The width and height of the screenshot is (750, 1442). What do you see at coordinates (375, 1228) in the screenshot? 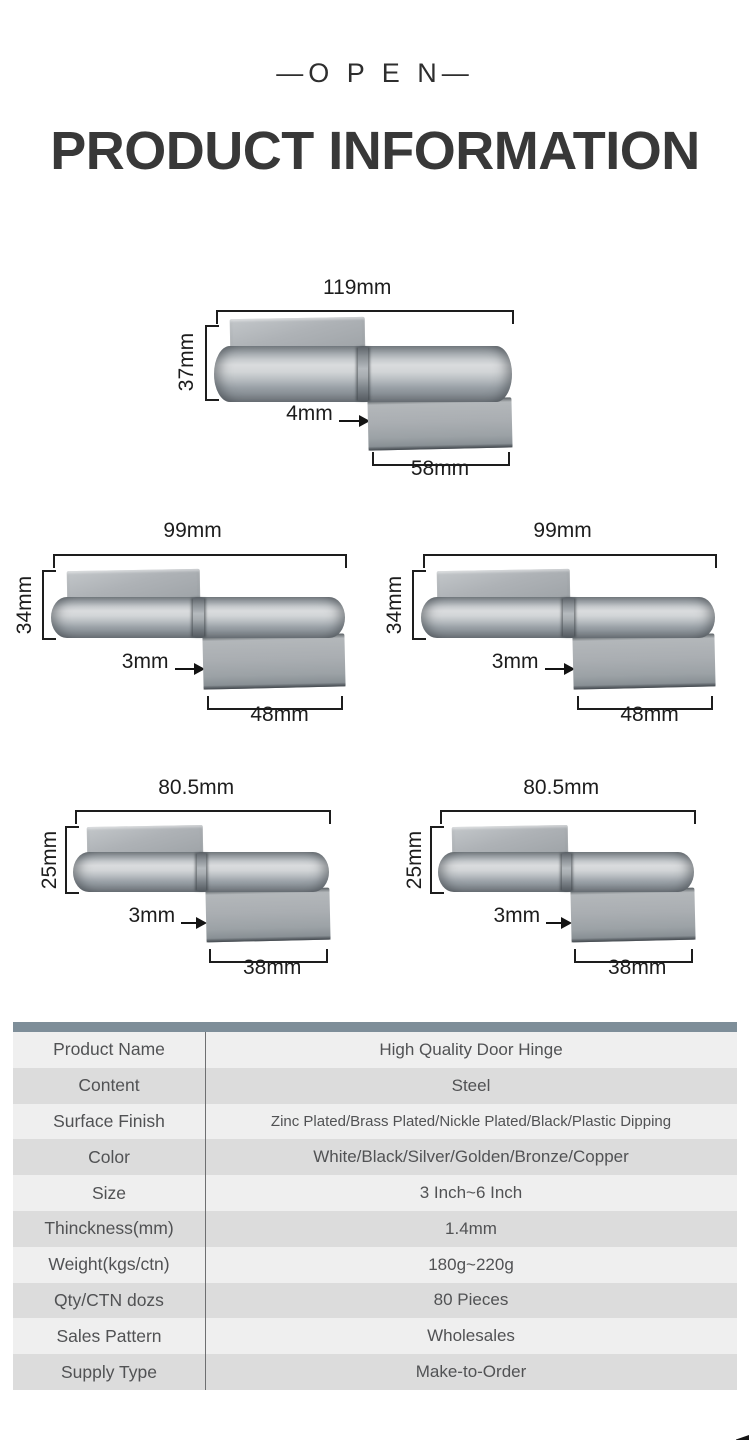
I see `spec-table-row: Thinckness(mm) 1.4mm` at bounding box center [375, 1228].